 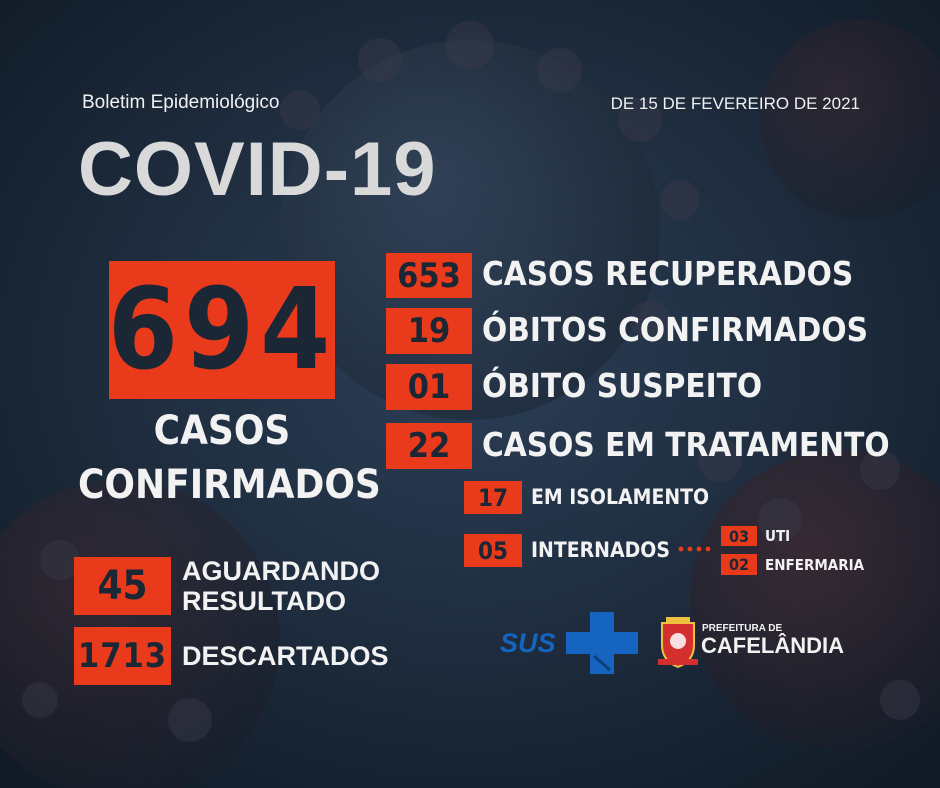 I want to click on suspected-death-value-box: 01, so click(x=429, y=387).